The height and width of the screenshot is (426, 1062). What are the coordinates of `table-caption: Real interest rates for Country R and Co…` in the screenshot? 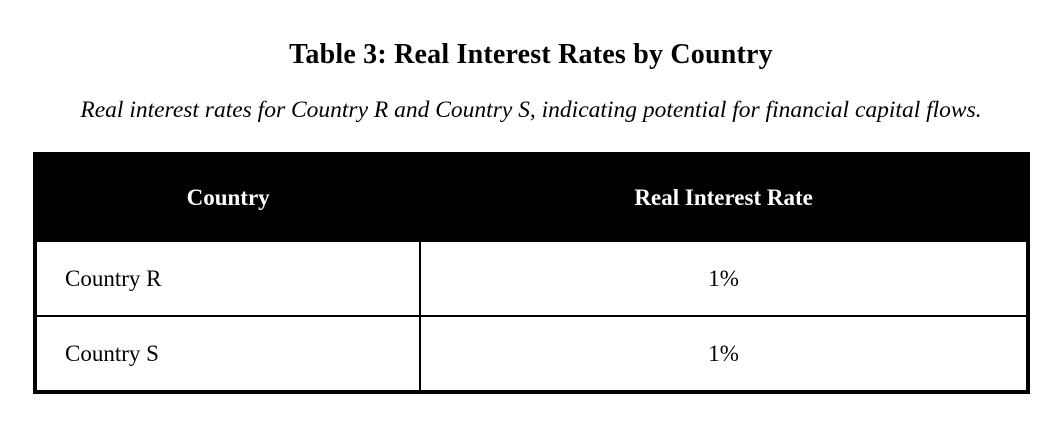 It's located at (531, 109).